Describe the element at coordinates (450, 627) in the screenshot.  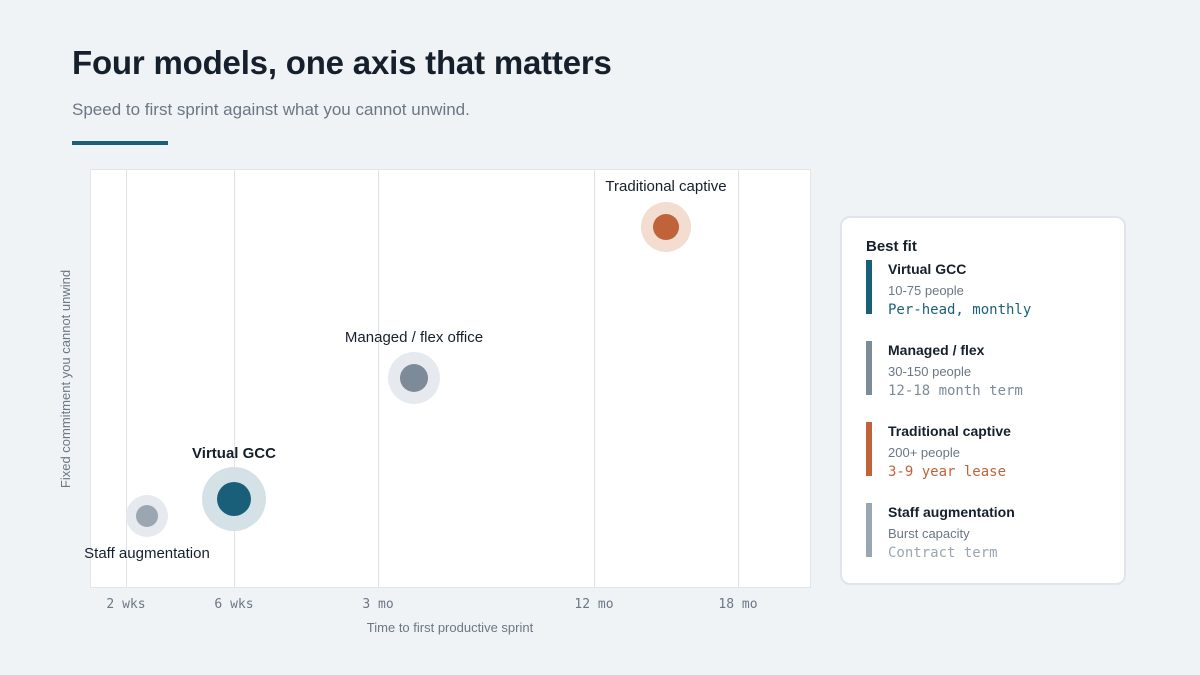
I see `x-axis-title: Time to first productive sprint` at that location.